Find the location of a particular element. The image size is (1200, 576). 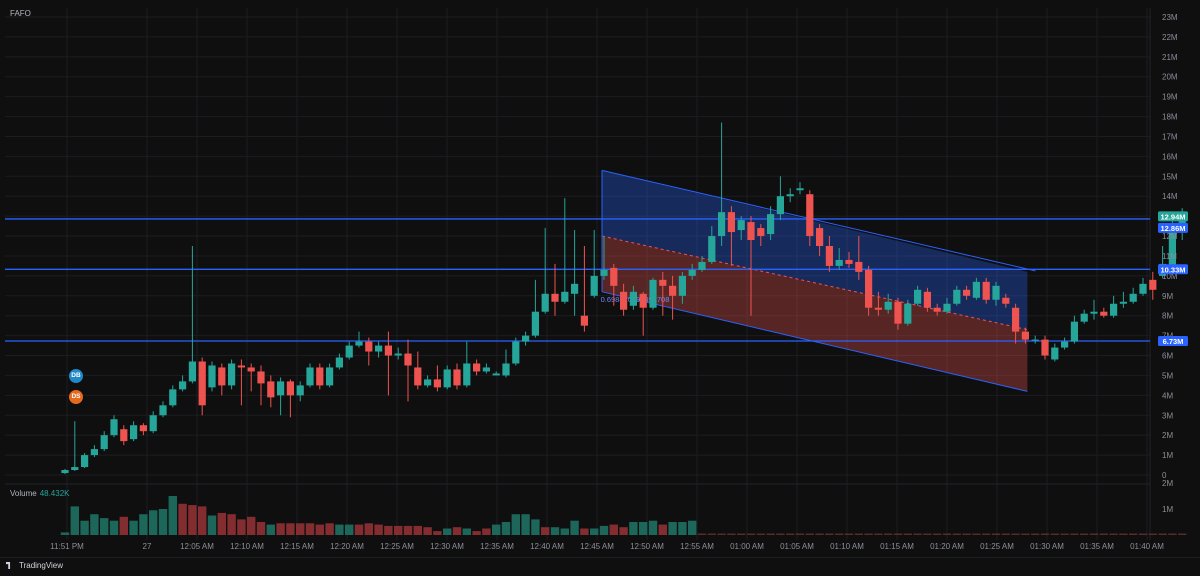

volume-legend: Volume 48.432K is located at coordinates (40, 493).